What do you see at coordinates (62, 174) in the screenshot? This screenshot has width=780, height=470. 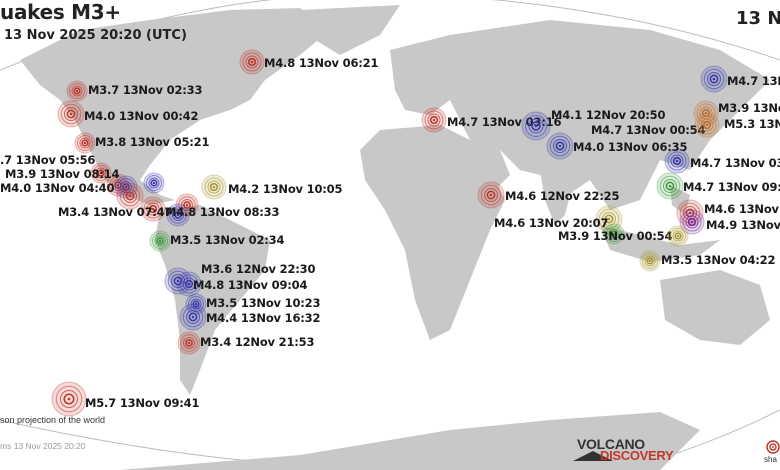 I see `quake-label: M3.9 13Nov 08:14` at bounding box center [62, 174].